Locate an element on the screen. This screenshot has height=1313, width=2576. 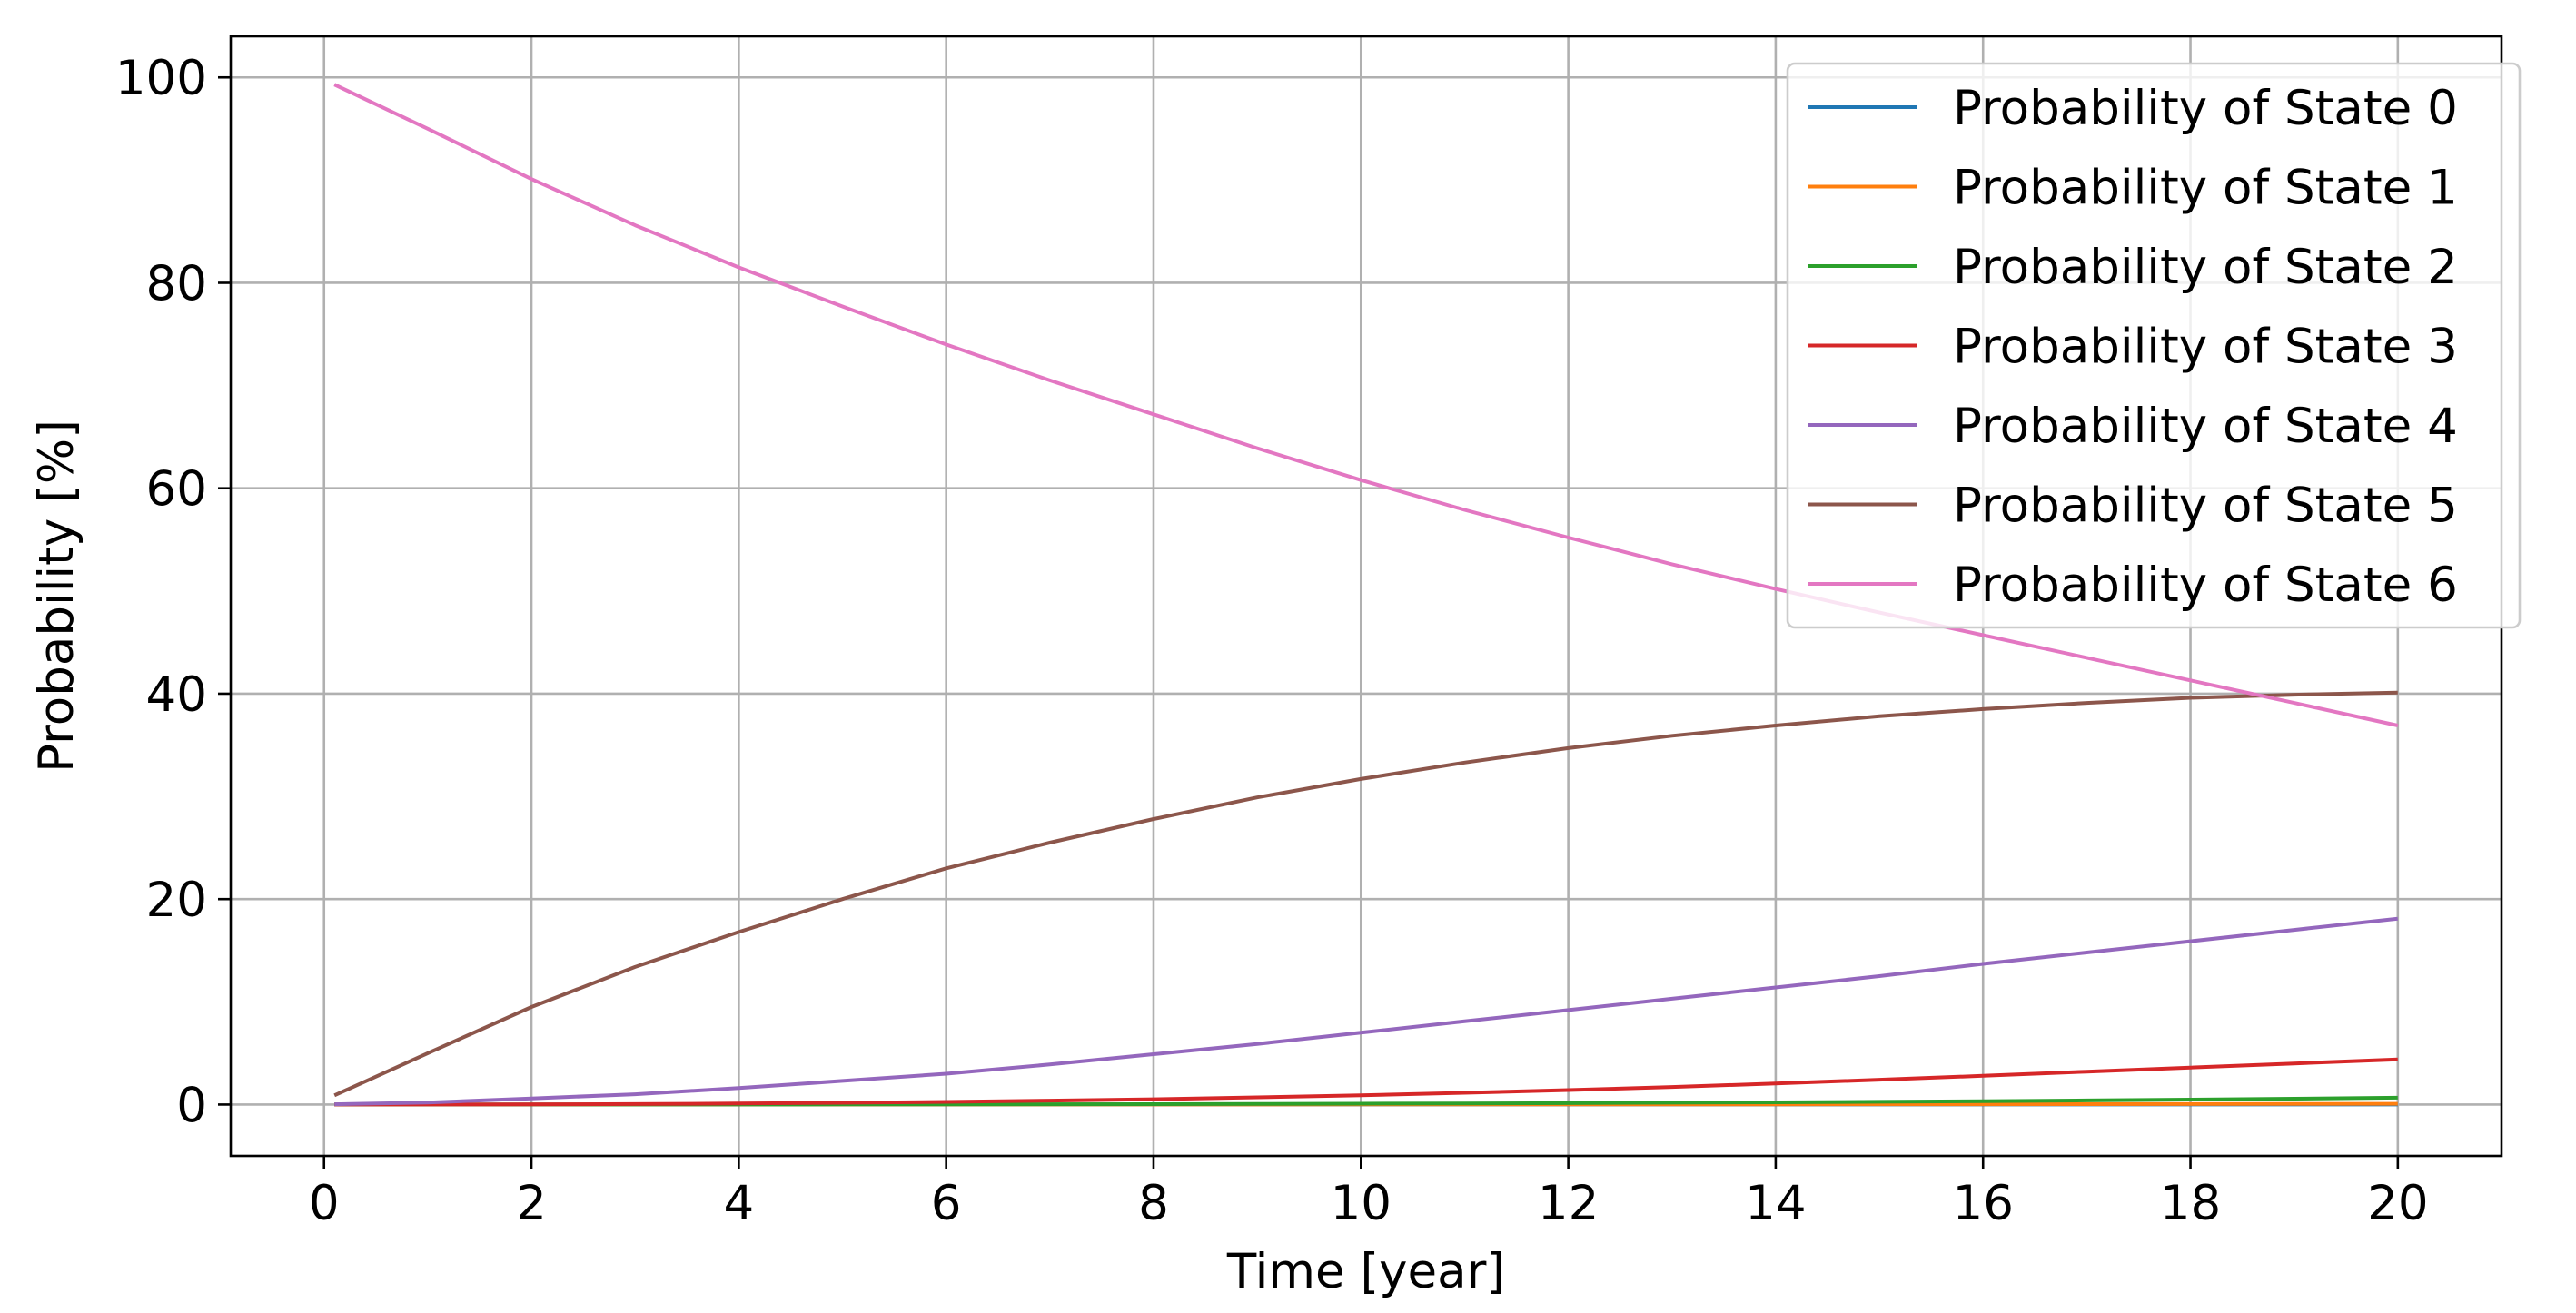
legend-box is located at coordinates (2154, 345).